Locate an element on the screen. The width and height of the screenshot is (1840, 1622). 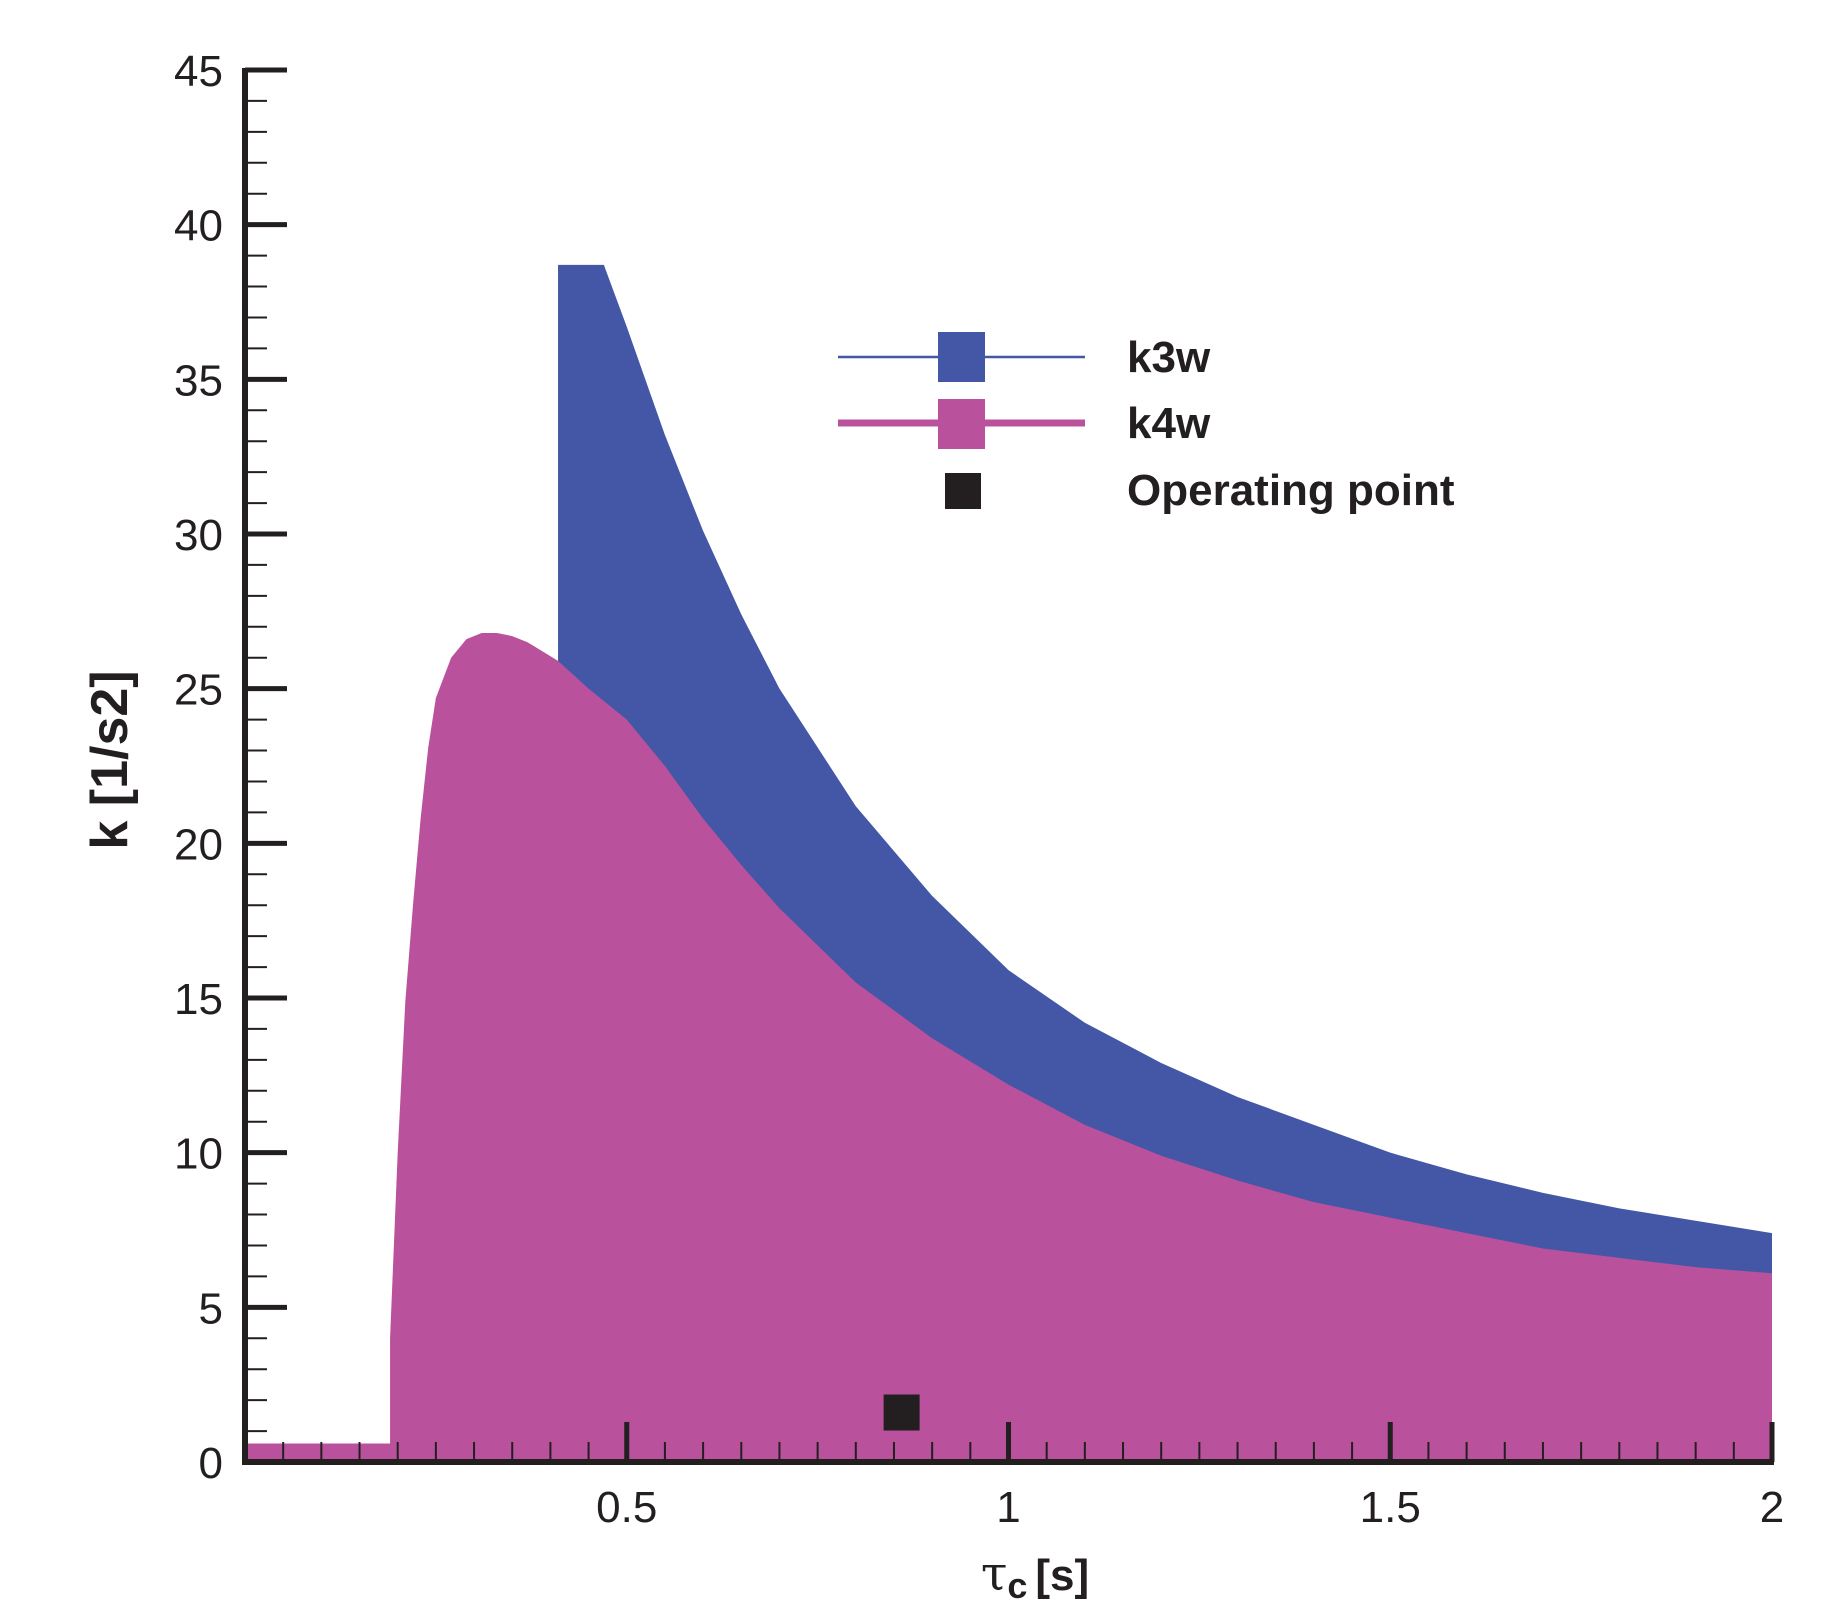
x-axis-title: τc [s] is located at coordinates (1035, 1576).